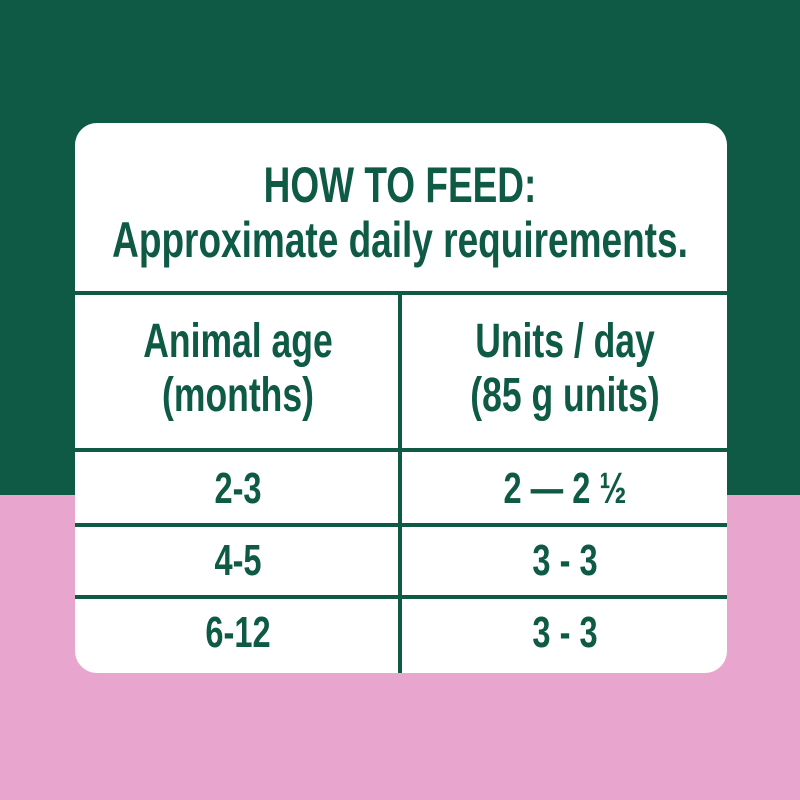 Image resolution: width=800 pixels, height=800 pixels. Describe the element at coordinates (400, 240) in the screenshot. I see `subtitle: Approximate daily requirements.` at that location.